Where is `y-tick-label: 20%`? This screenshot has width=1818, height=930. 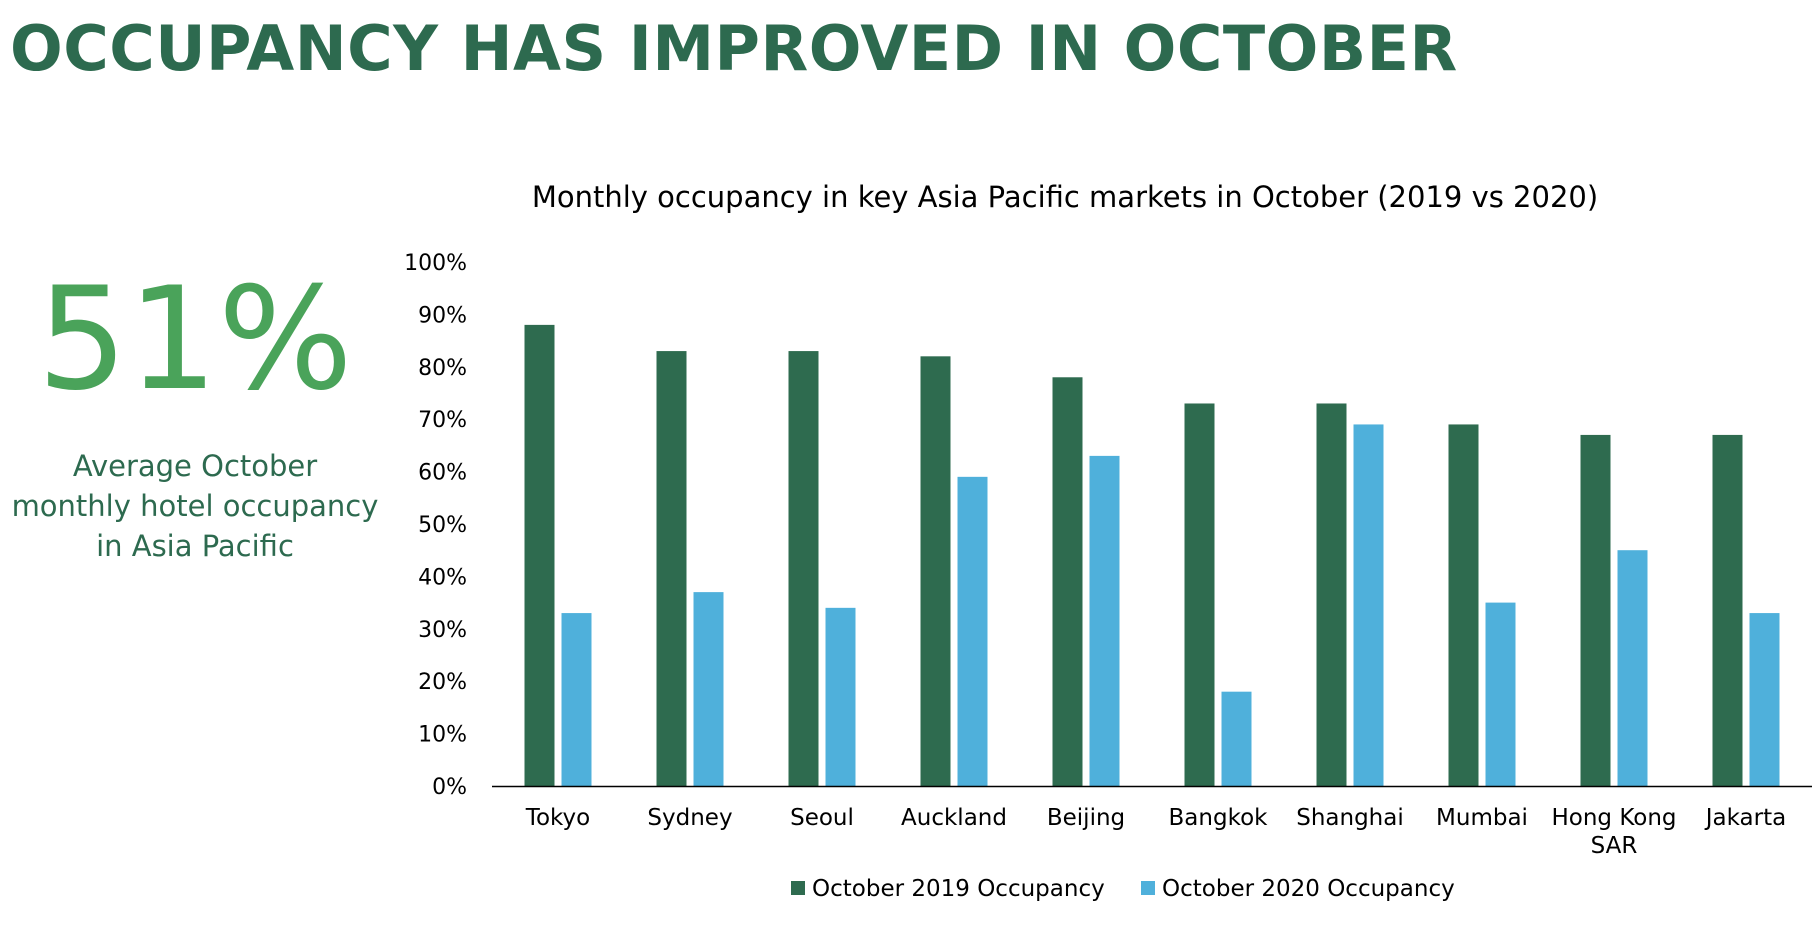
y-tick-label: 20% is located at coordinates (442, 682).